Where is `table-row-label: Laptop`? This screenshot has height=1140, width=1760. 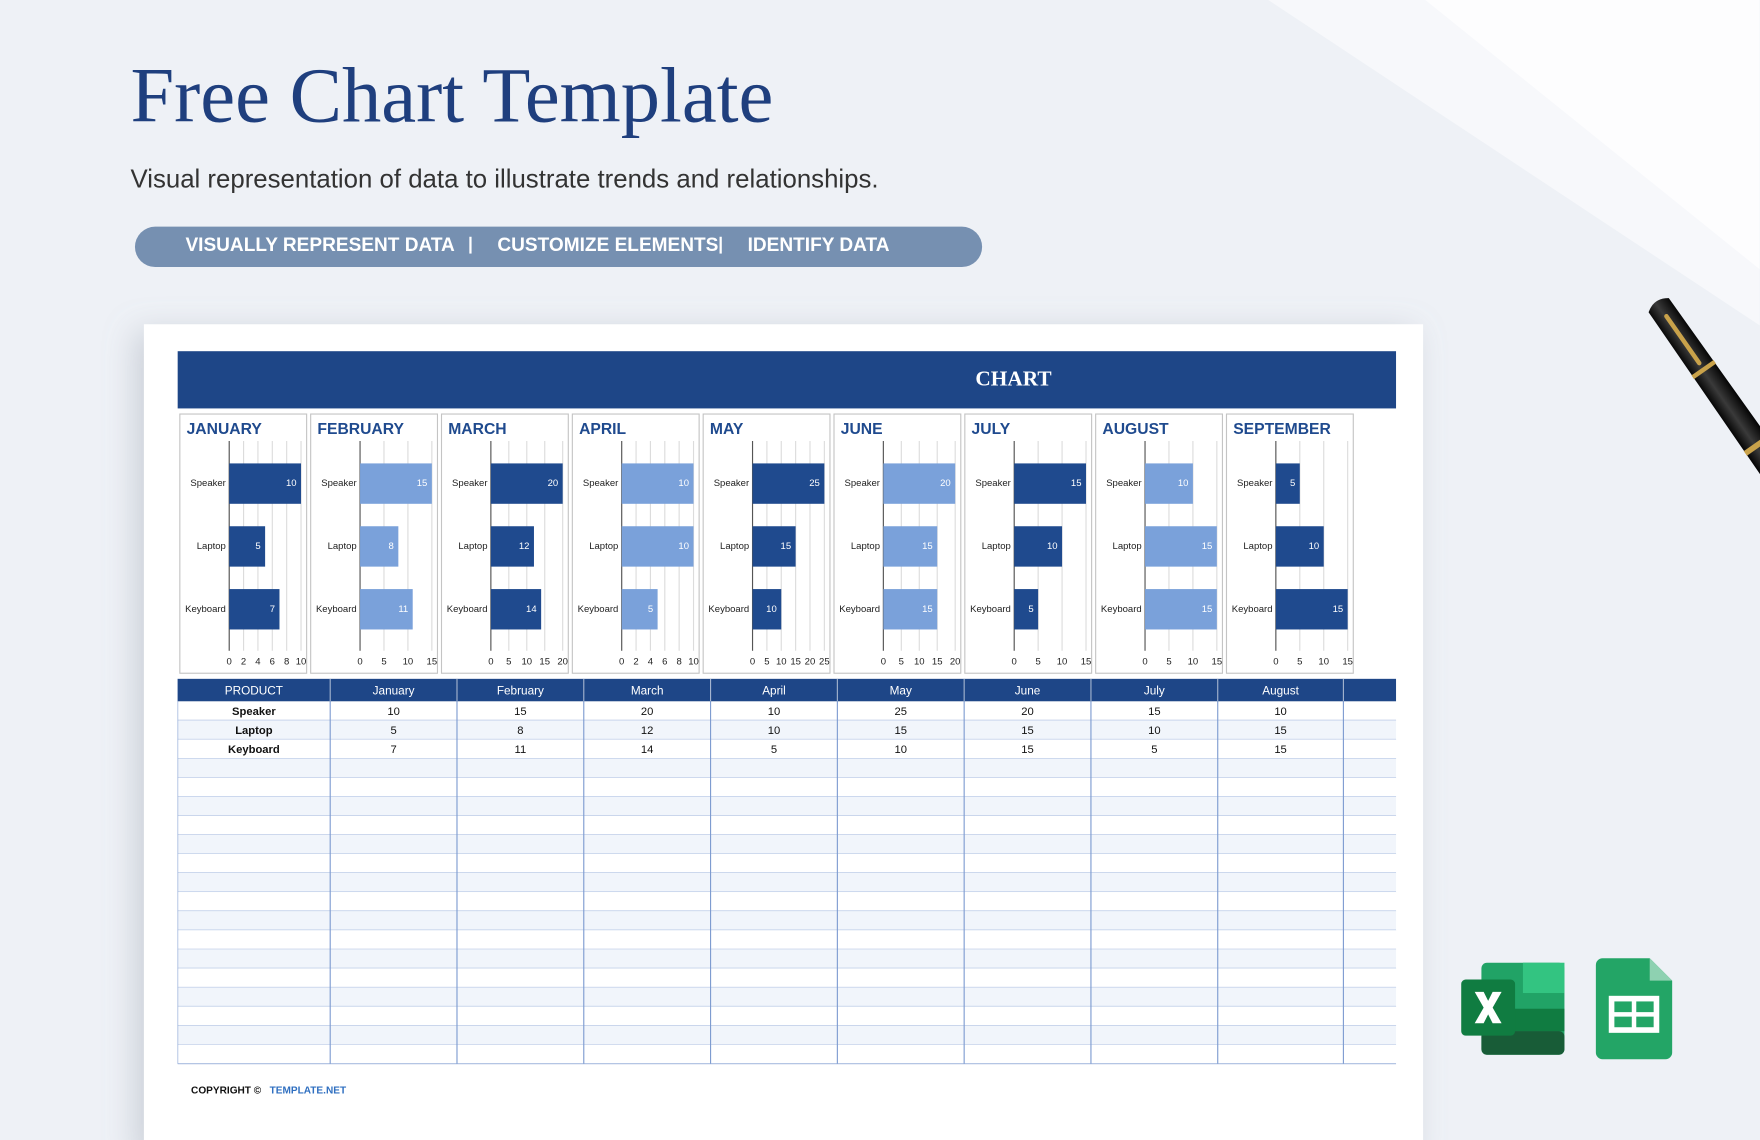 table-row-label: Laptop is located at coordinates (254, 731).